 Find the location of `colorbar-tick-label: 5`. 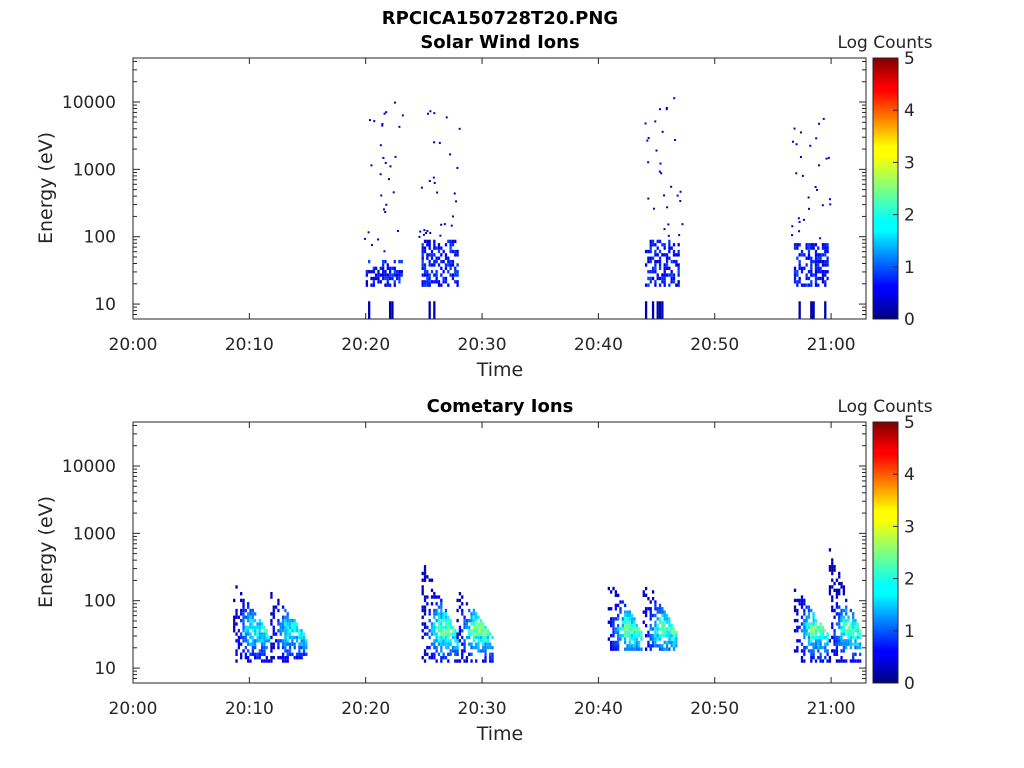

colorbar-tick-label: 5 is located at coordinates (909, 423).